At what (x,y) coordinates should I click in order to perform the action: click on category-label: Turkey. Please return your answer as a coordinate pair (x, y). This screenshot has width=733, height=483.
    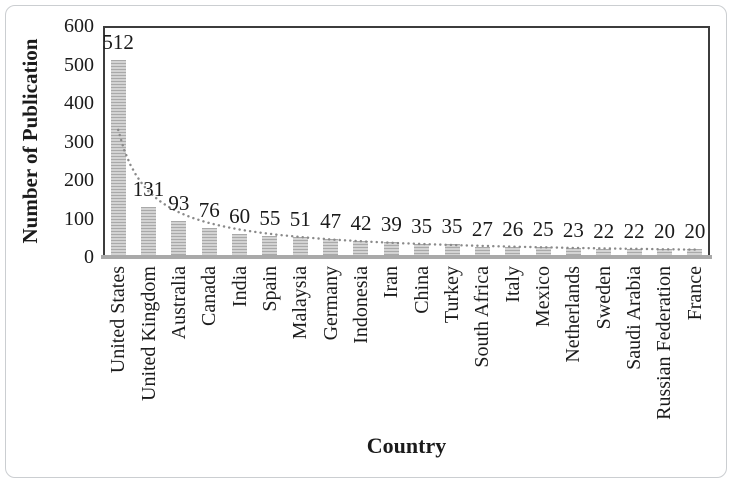
    Looking at the image, I should click on (452, 295).